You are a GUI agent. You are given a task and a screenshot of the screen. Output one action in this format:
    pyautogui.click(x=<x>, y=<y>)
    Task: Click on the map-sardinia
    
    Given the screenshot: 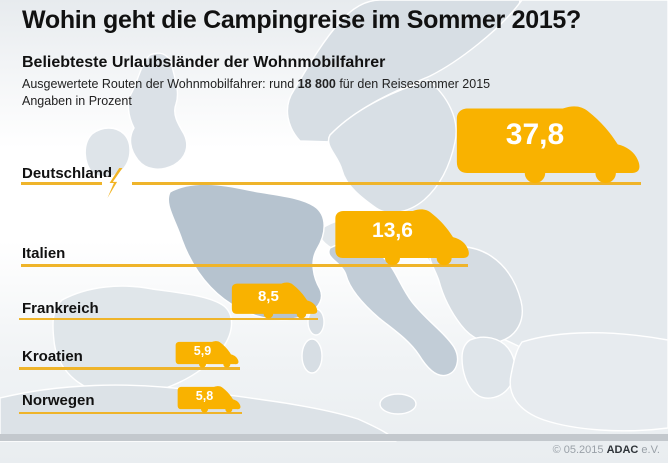 What is the action you would take?
    pyautogui.click(x=312, y=356)
    